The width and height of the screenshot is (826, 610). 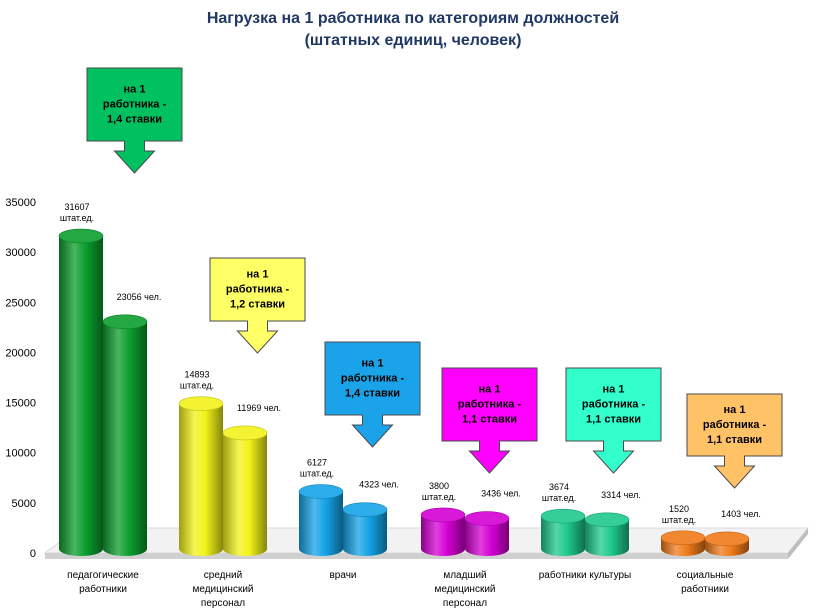 I want to click on y-tick-label: 0, so click(x=33, y=554).